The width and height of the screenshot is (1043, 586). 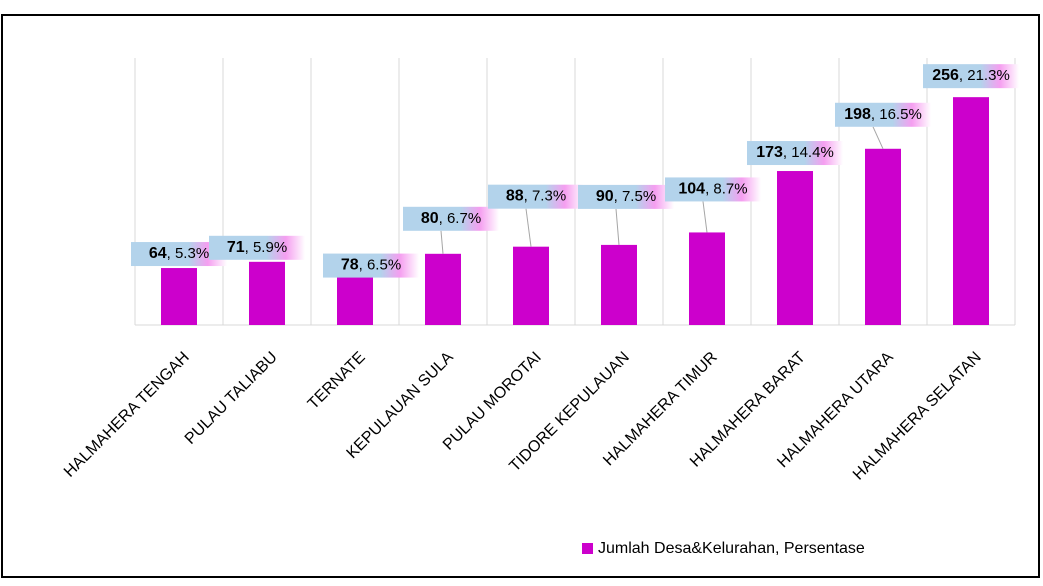 I want to click on data-label: 104, 8.7%, so click(x=712, y=188).